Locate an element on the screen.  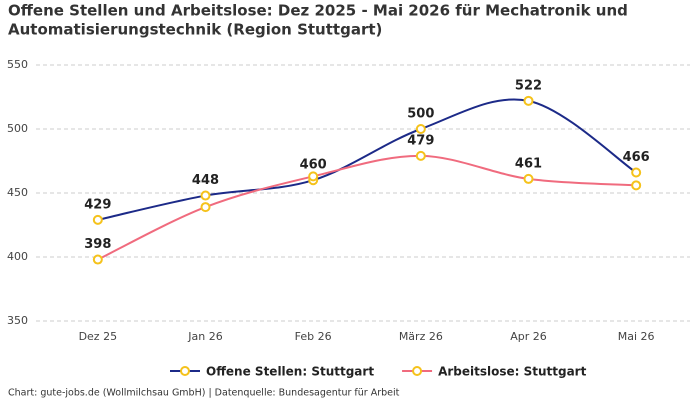
legend-label: Offene Stellen: Stuttgart is located at coordinates (290, 372).